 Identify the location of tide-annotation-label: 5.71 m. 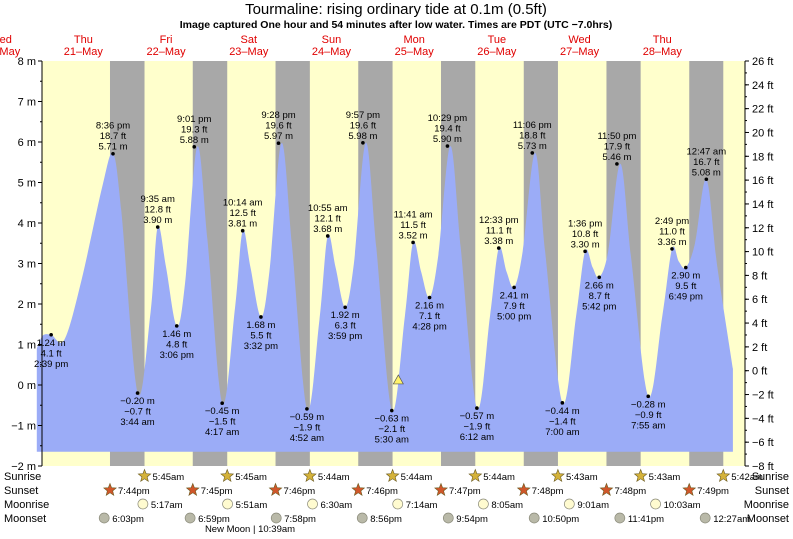
(112, 147).